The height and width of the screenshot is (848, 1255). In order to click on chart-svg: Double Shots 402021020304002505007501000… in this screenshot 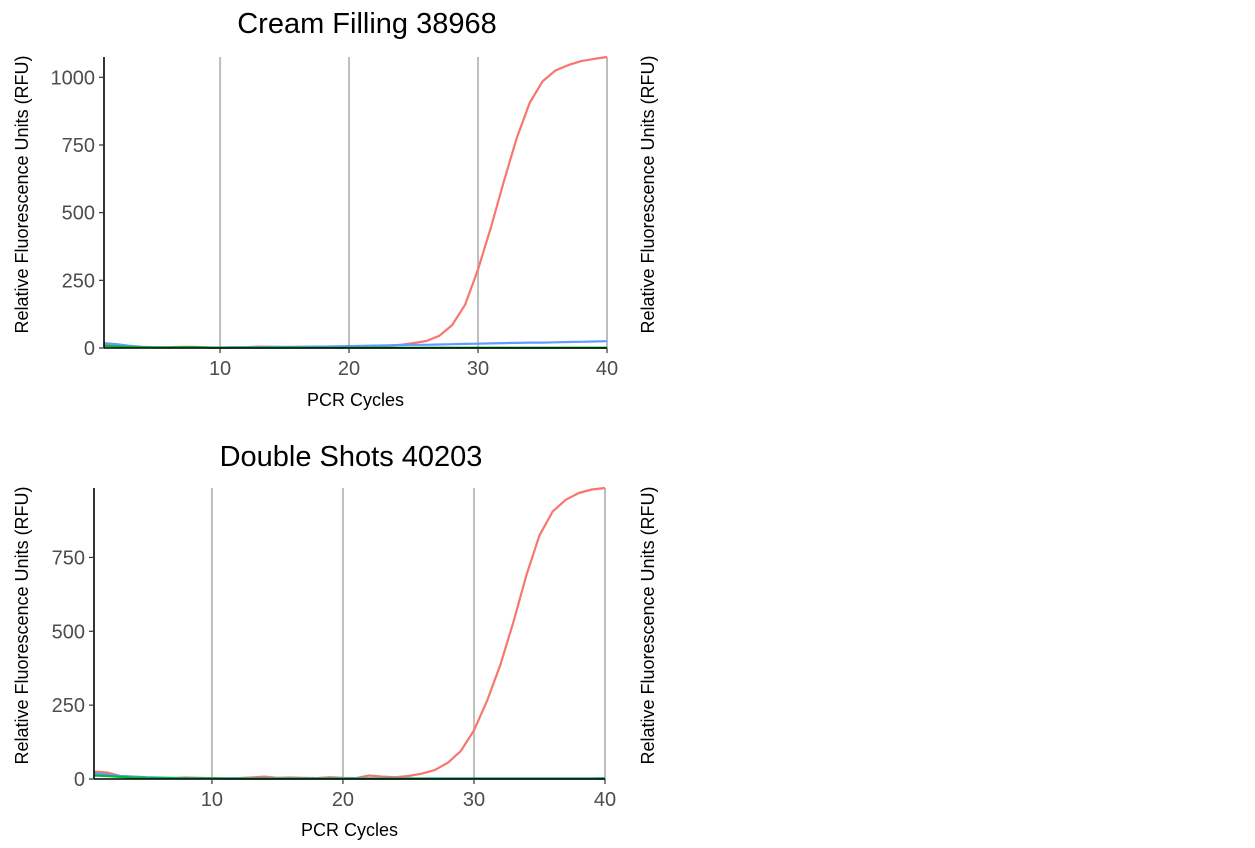, I will do `click(648, 194)`.